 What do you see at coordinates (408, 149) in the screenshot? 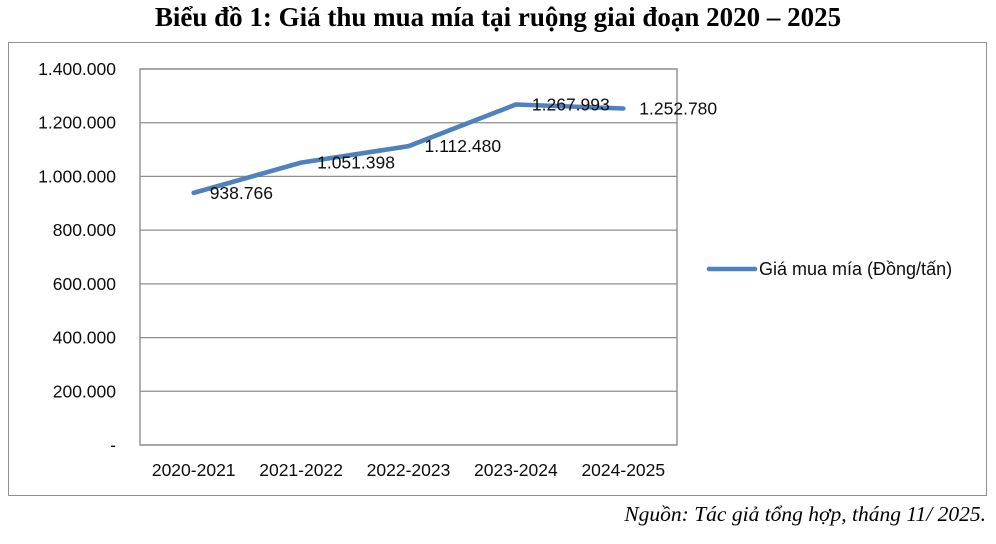
I see `series-line` at bounding box center [408, 149].